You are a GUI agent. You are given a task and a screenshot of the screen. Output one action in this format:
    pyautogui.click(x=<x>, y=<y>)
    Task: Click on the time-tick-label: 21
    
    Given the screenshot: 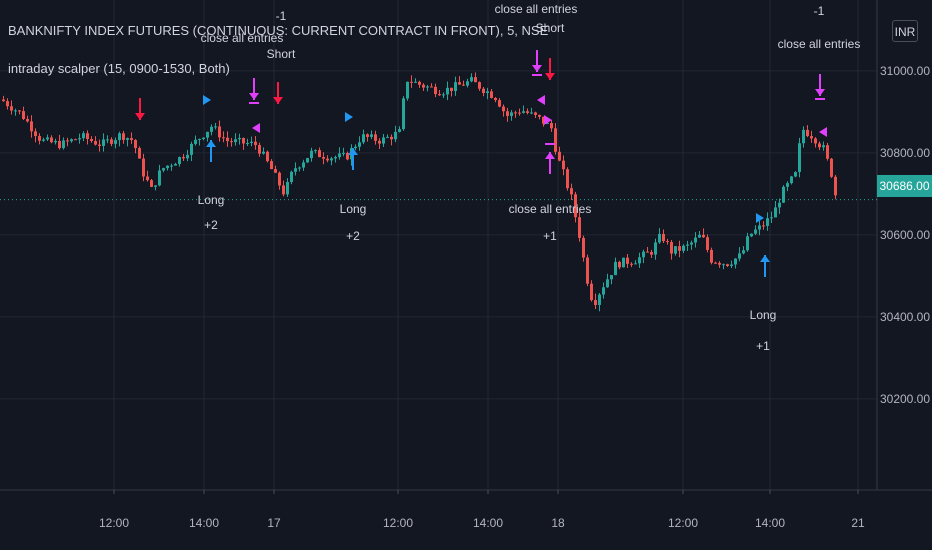 What is the action you would take?
    pyautogui.click(x=858, y=523)
    